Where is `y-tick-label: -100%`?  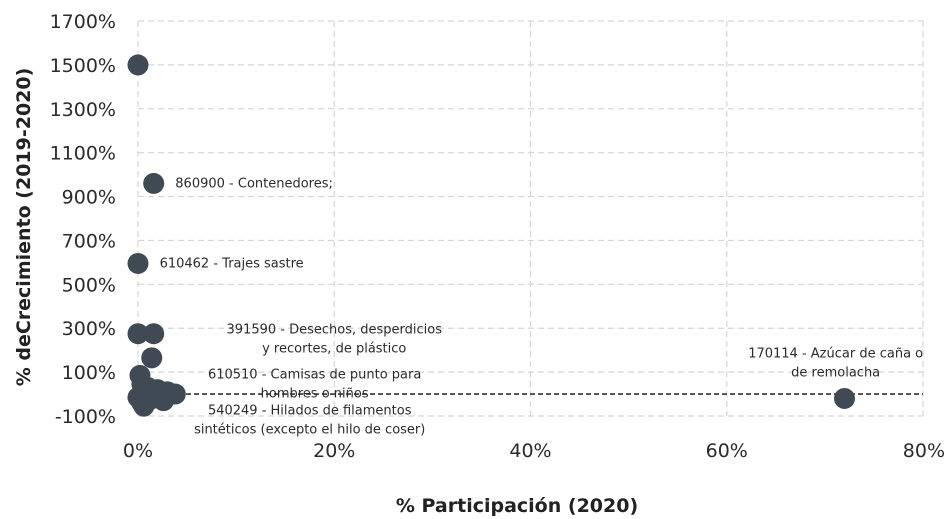 y-tick-label: -100% is located at coordinates (85, 417).